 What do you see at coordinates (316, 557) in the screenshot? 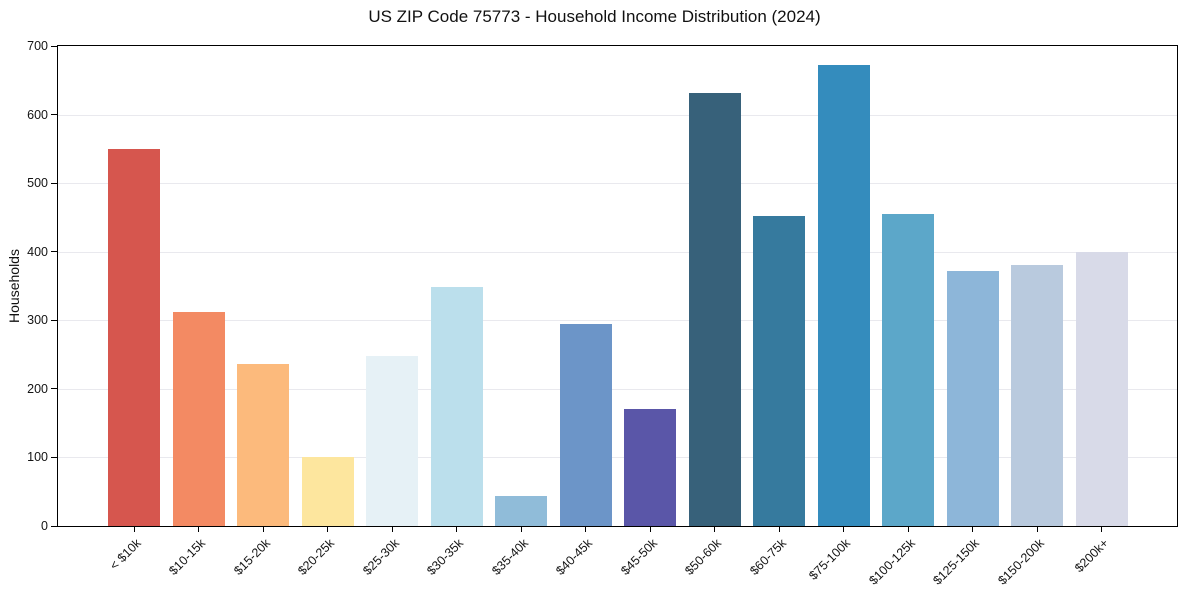
I see `x-tick-label-text: $20-25k` at bounding box center [316, 557].